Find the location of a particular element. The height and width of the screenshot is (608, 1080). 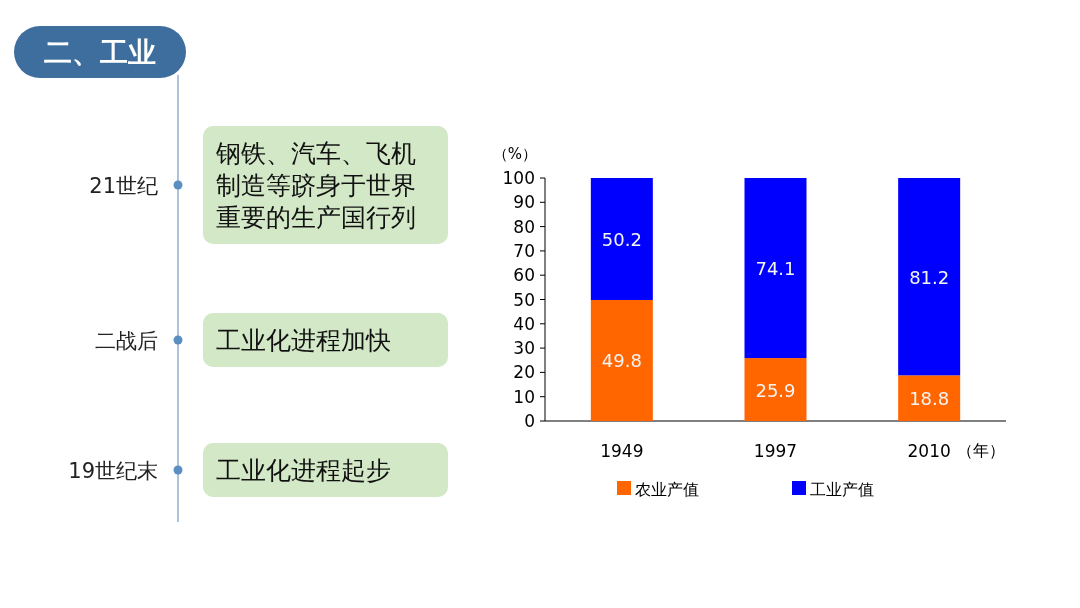

data-label: 18.8 is located at coordinates (929, 399).